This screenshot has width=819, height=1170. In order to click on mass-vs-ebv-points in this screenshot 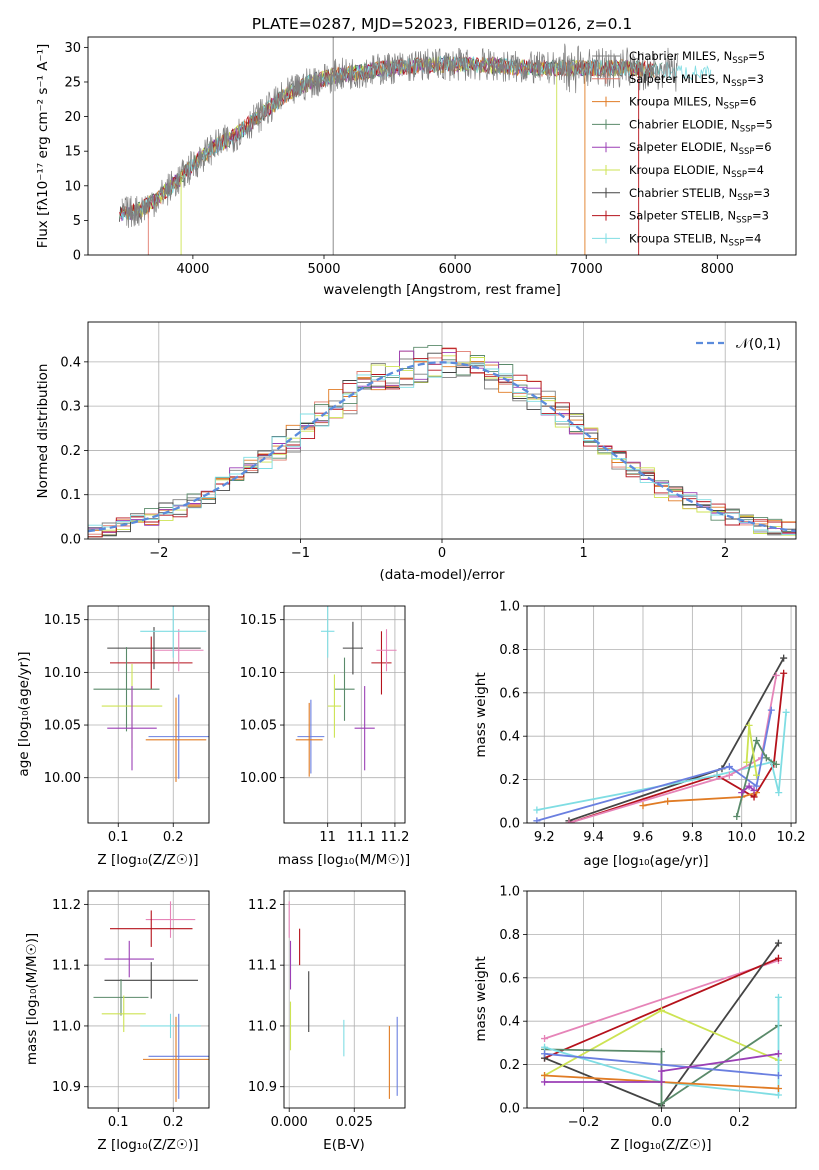, I will do `click(343, 1000)`.